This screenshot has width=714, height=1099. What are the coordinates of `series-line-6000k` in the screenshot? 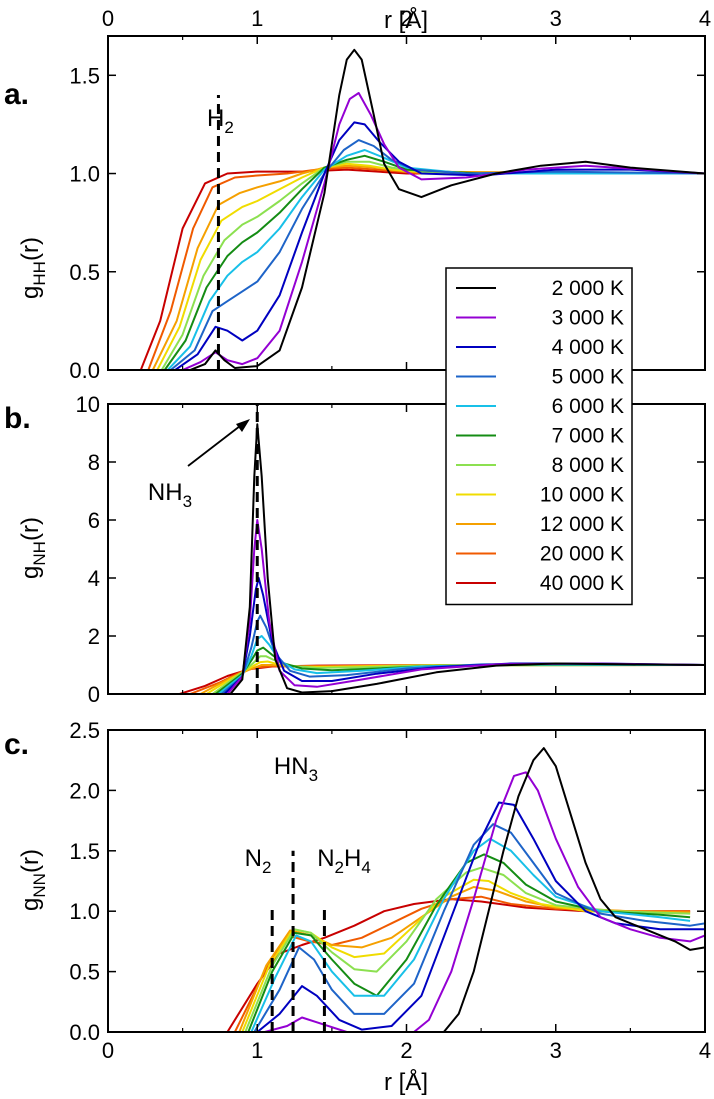 It's located at (399, 934).